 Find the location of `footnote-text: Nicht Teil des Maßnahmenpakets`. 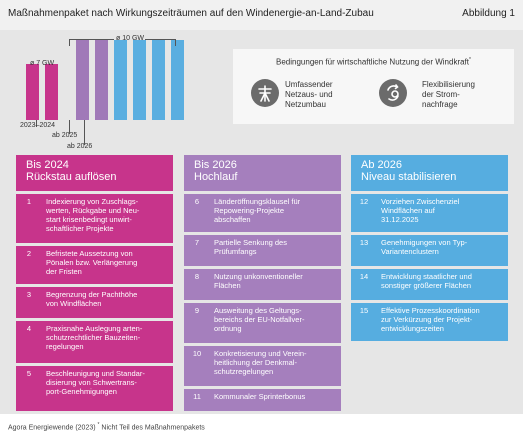

footnote-text: Nicht Teil des Maßnahmenpakets is located at coordinates (153, 428).